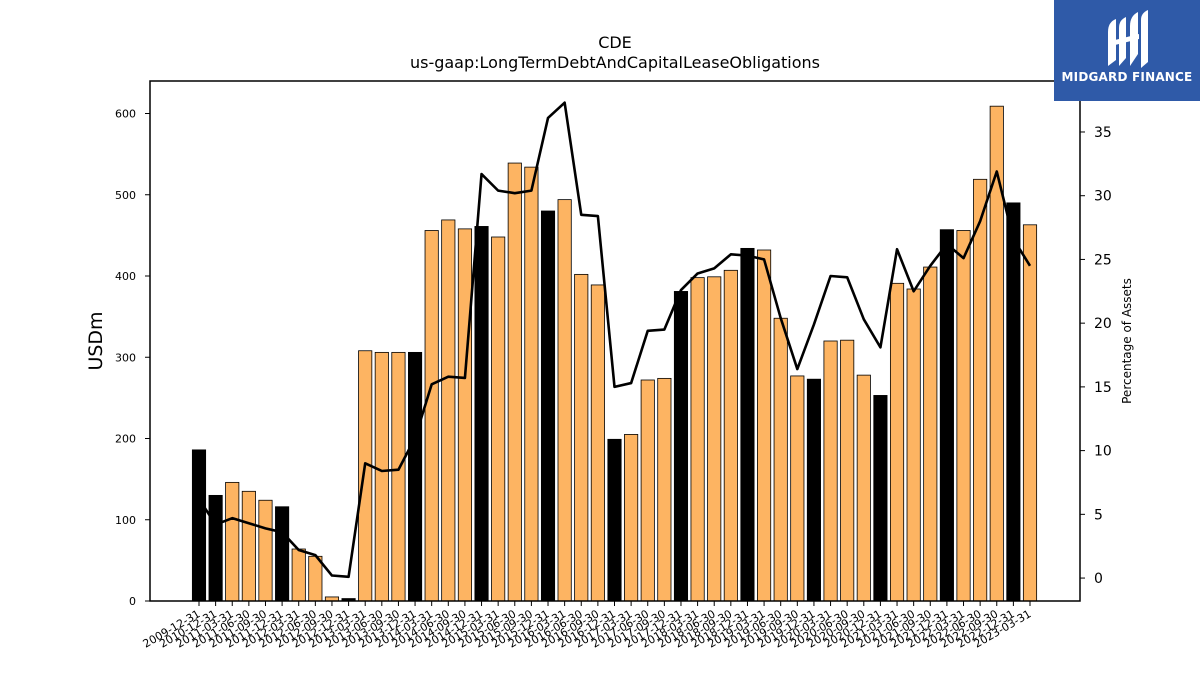  Describe the element at coordinates (615, 42) in the screenshot. I see `chart-title: CDE` at that location.